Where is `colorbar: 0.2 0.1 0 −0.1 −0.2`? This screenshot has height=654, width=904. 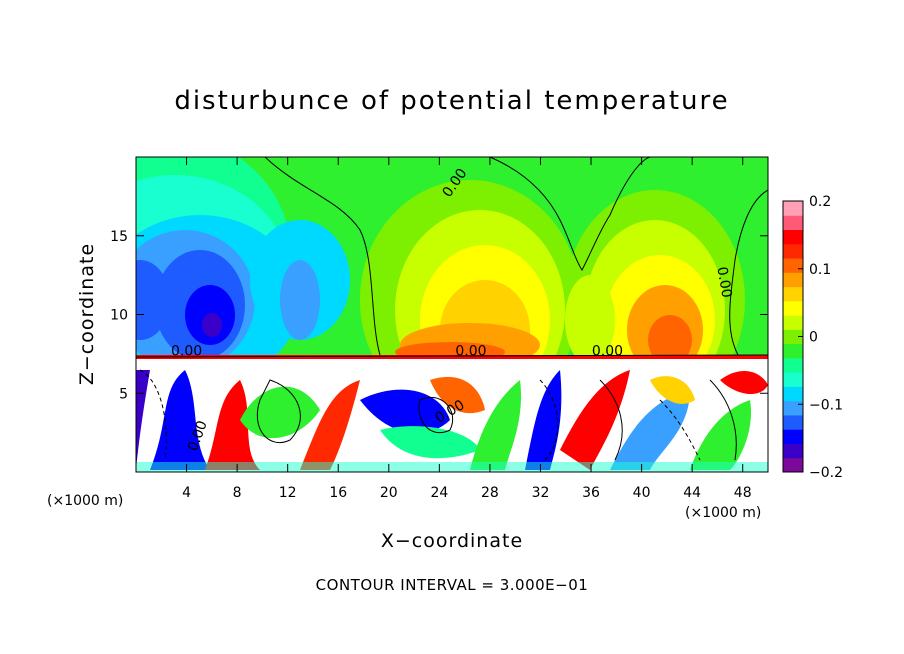 colorbar: 0.2 0.1 0 −0.1 −0.2 is located at coordinates (812, 337).